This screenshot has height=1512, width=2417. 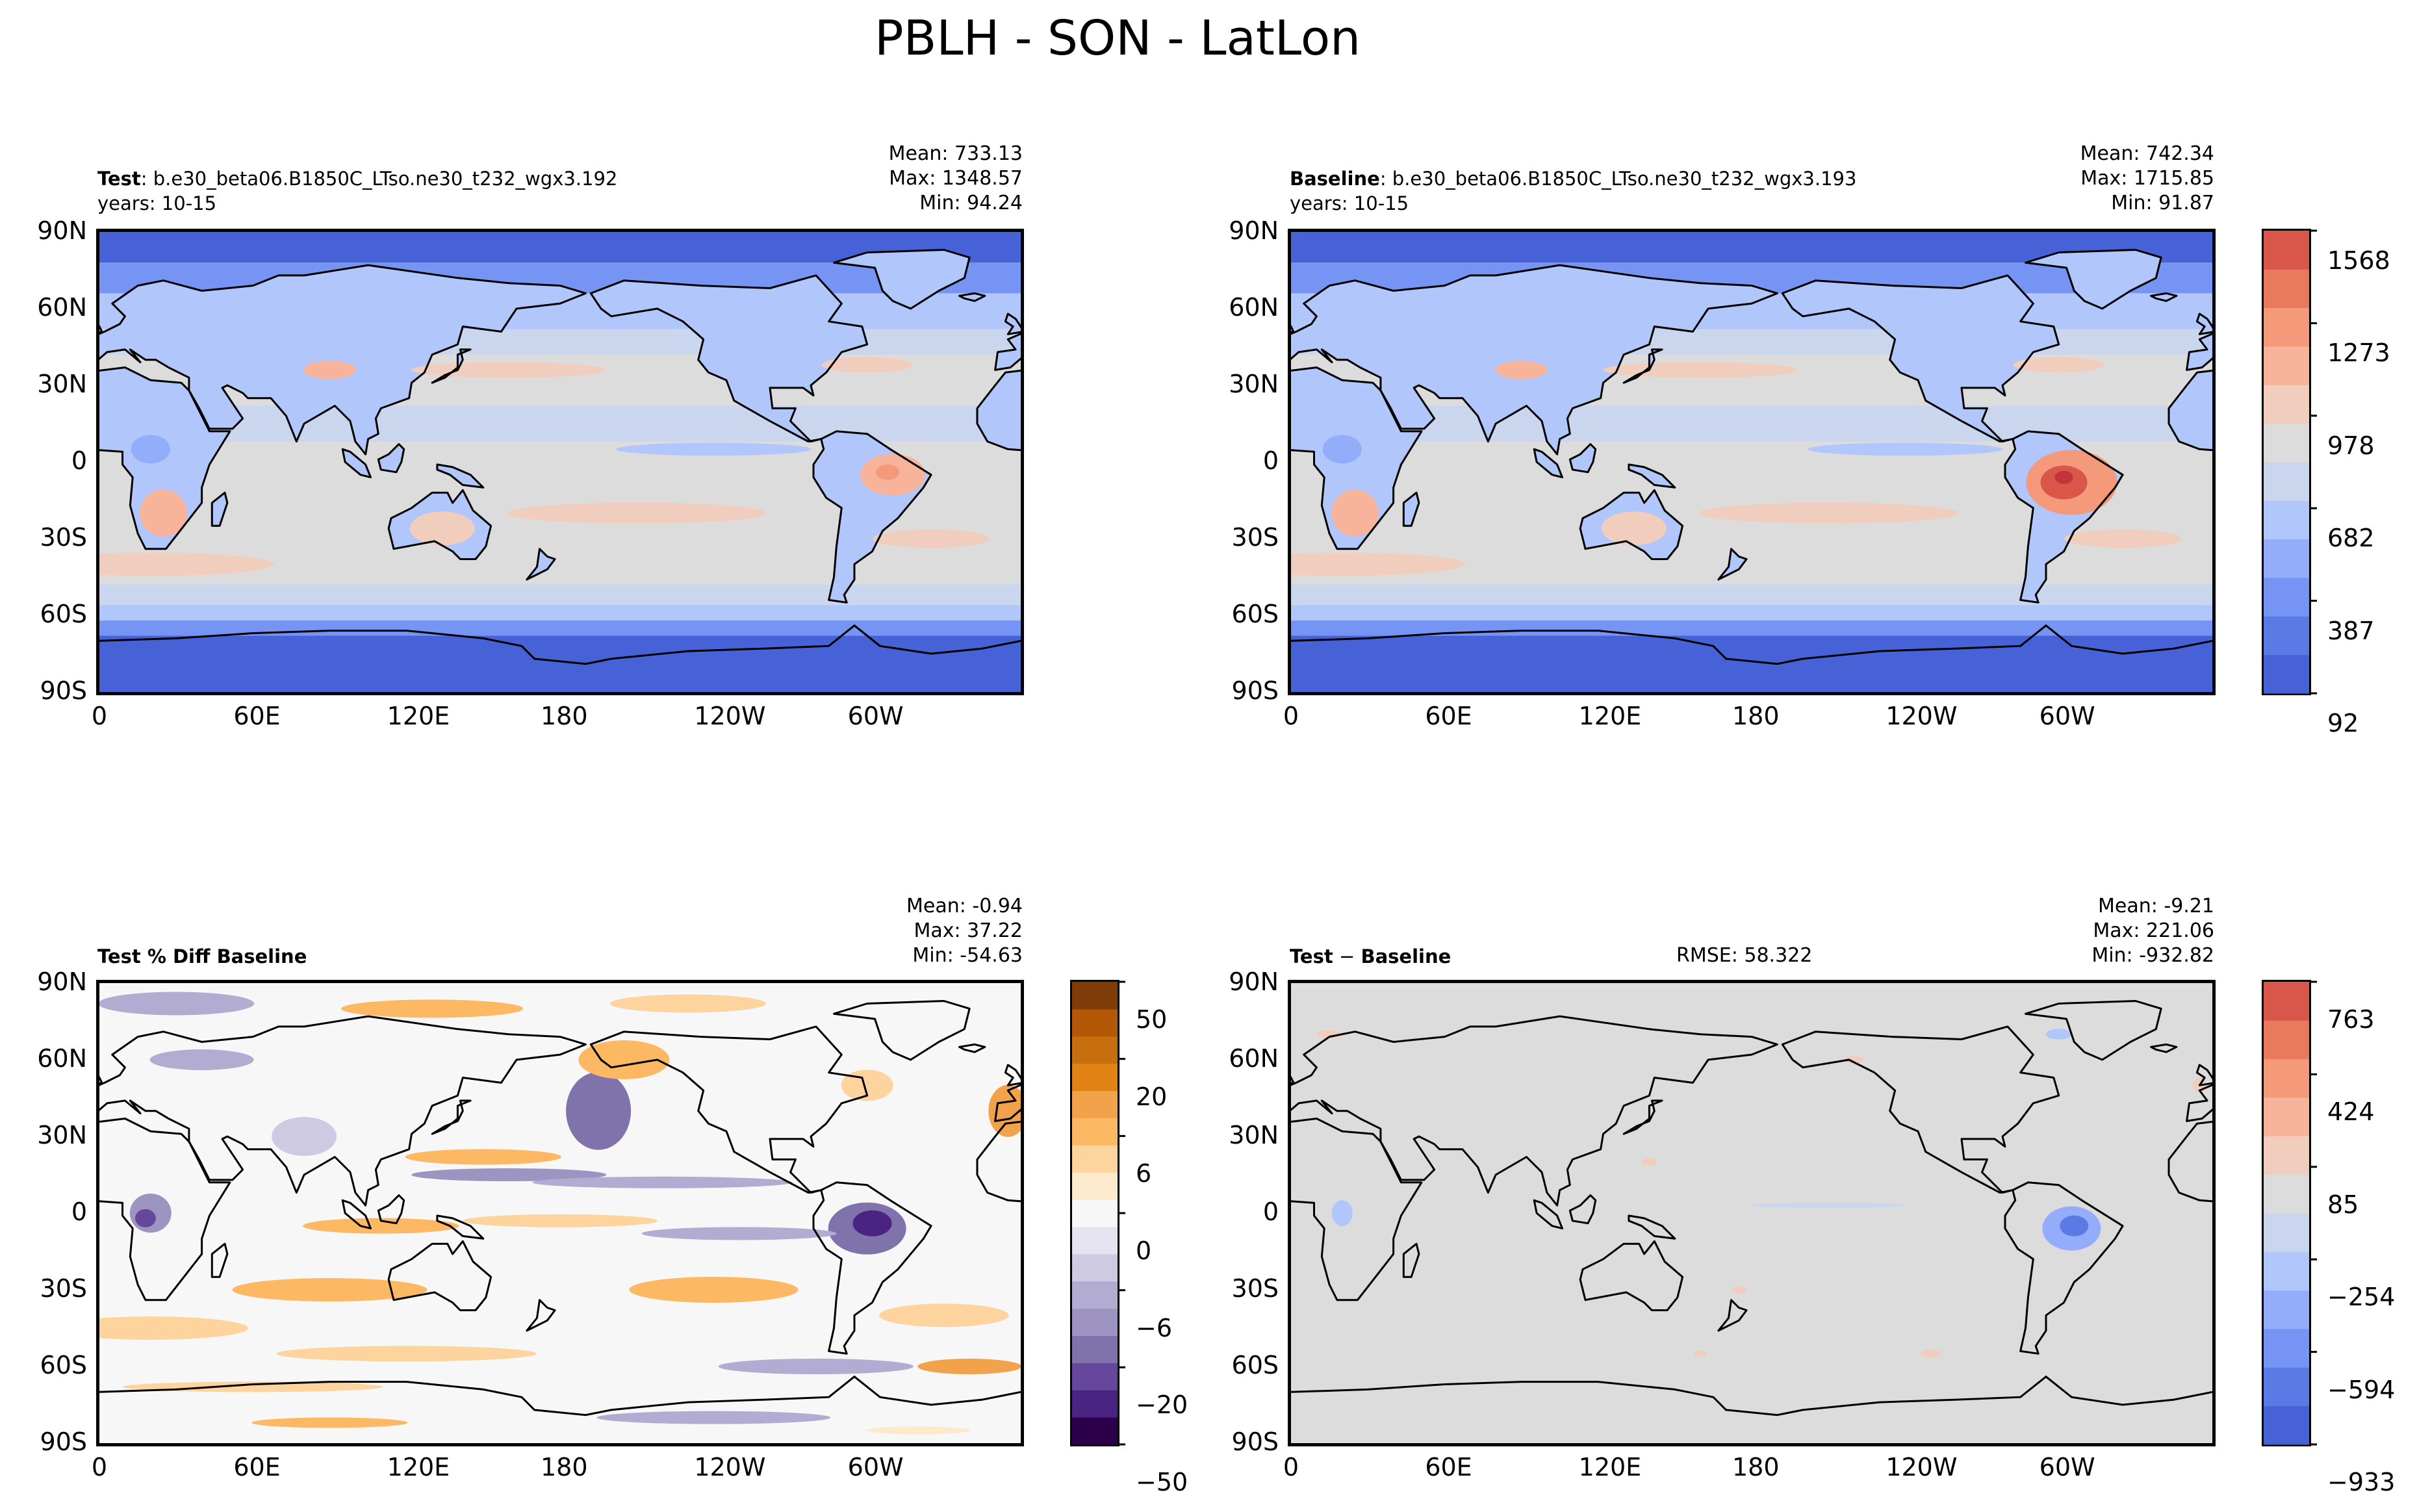 What do you see at coordinates (2361, 1482) in the screenshot?
I see `colorbar-tick-label: −933` at bounding box center [2361, 1482].